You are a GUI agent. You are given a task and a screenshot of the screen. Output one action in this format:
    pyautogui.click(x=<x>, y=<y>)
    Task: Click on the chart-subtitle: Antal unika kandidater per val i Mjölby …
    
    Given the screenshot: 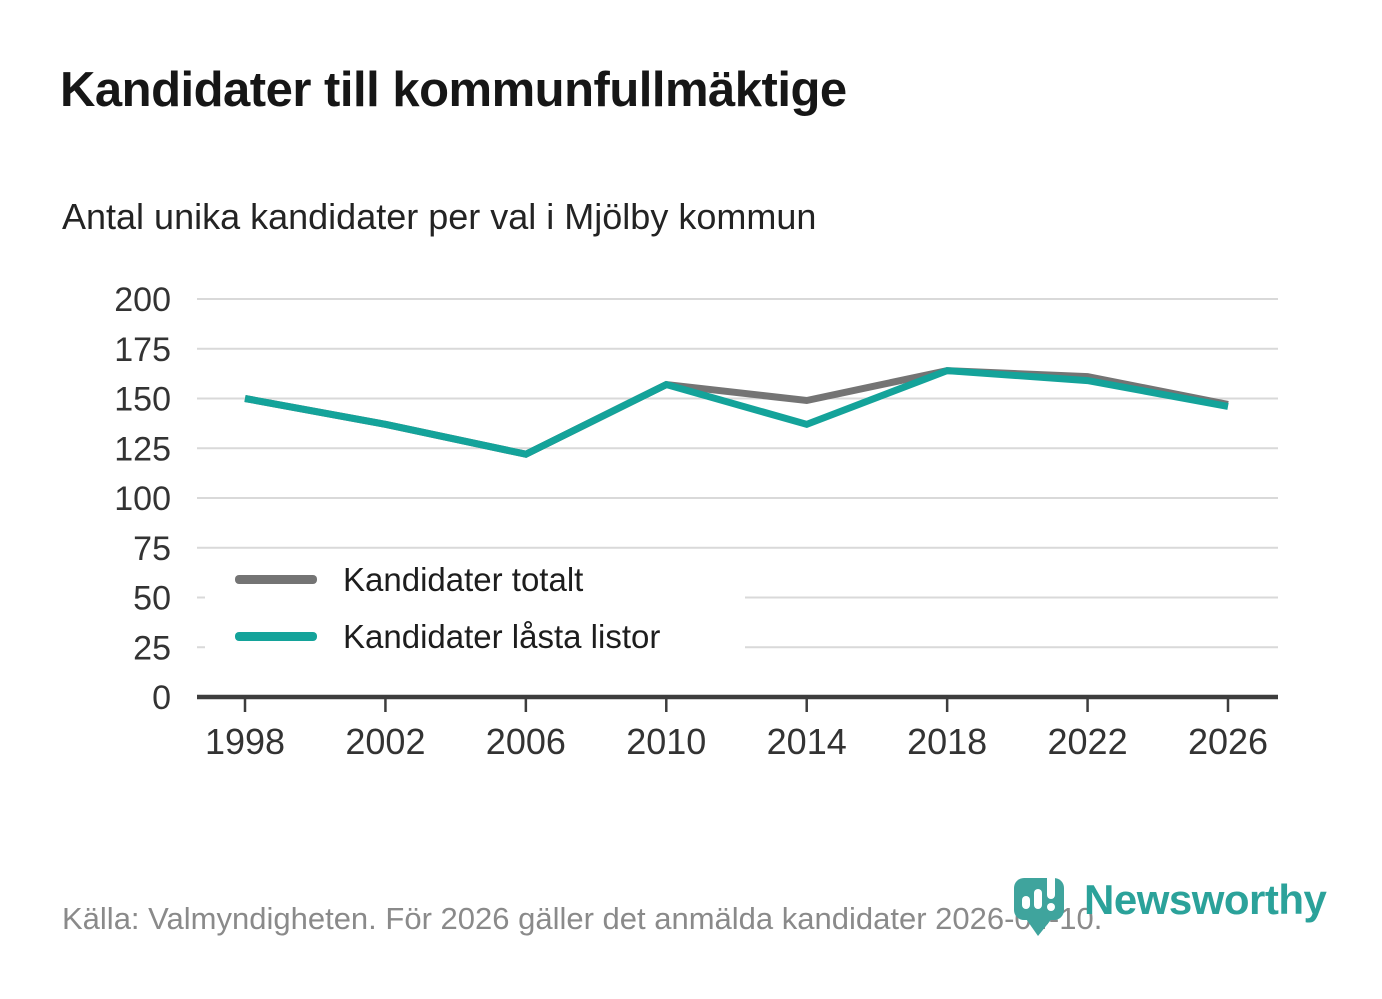 What is the action you would take?
    pyautogui.click(x=439, y=216)
    